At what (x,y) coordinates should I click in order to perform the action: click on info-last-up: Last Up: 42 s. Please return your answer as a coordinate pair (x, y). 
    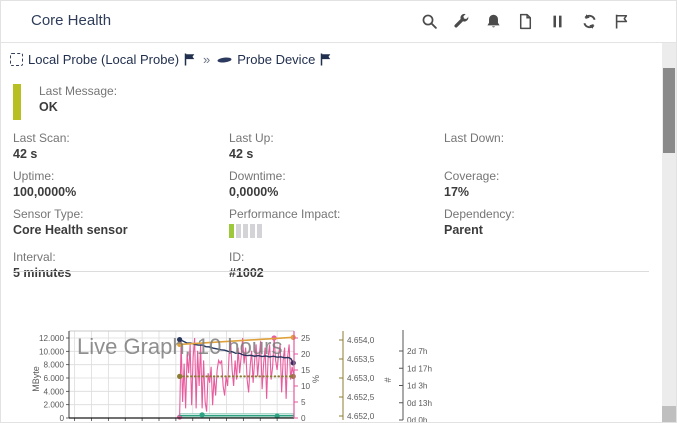
    Looking at the image, I should click on (251, 146).